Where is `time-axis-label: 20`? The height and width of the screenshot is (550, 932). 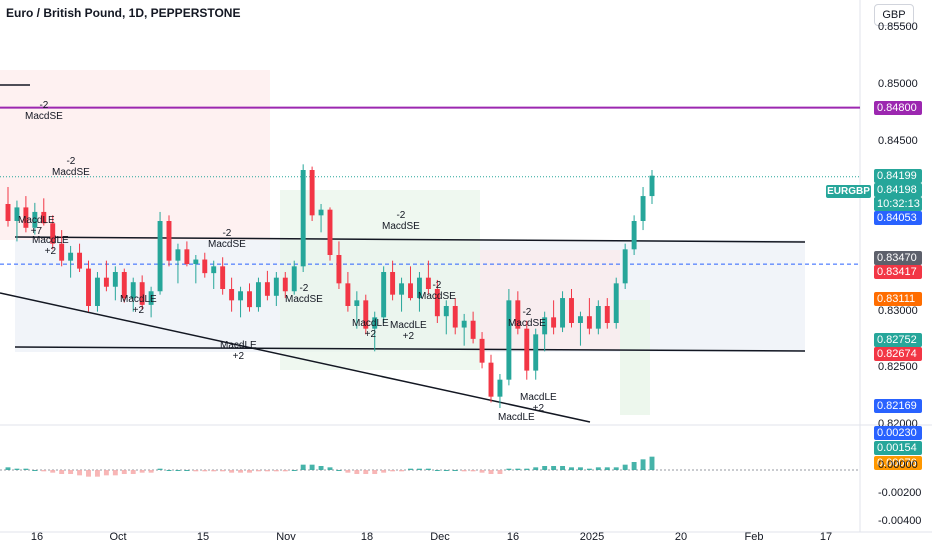 time-axis-label: 20 is located at coordinates (681, 537).